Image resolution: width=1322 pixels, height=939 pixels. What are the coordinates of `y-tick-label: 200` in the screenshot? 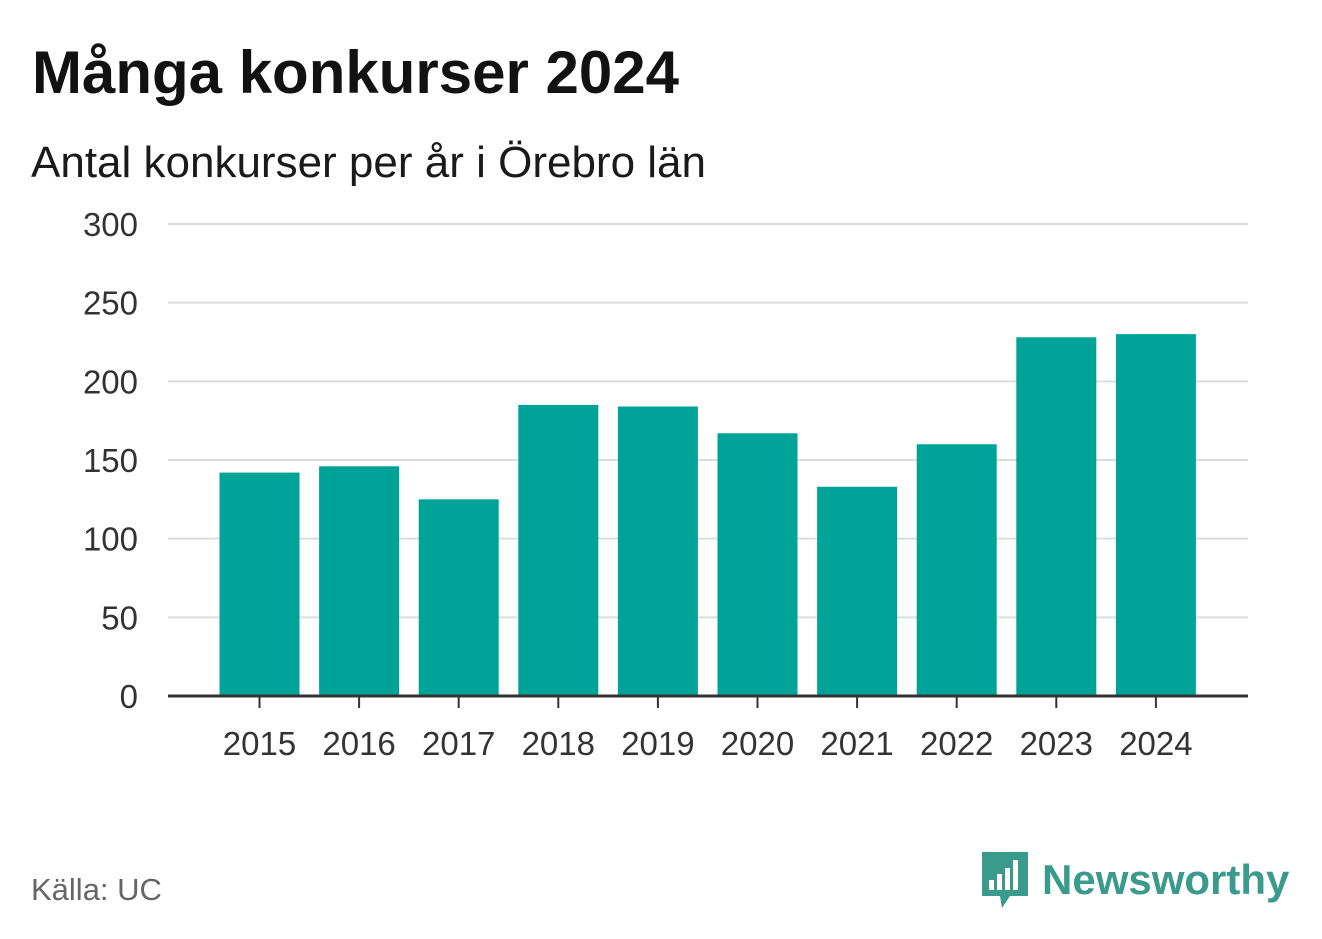 It's located at (110, 381).